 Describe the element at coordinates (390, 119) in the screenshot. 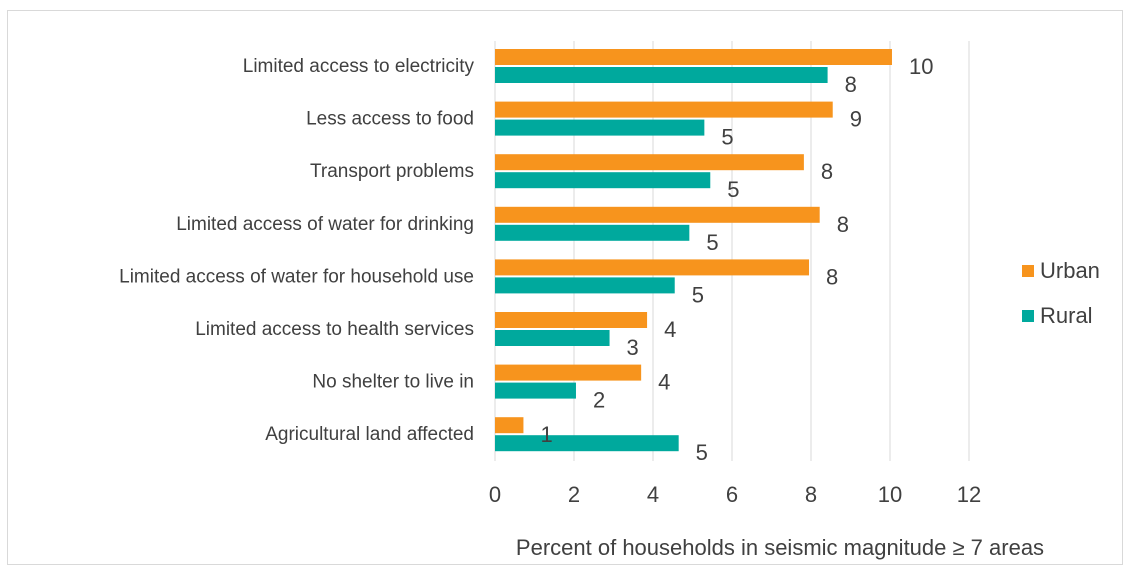

I see `category-label: Less access to food` at that location.